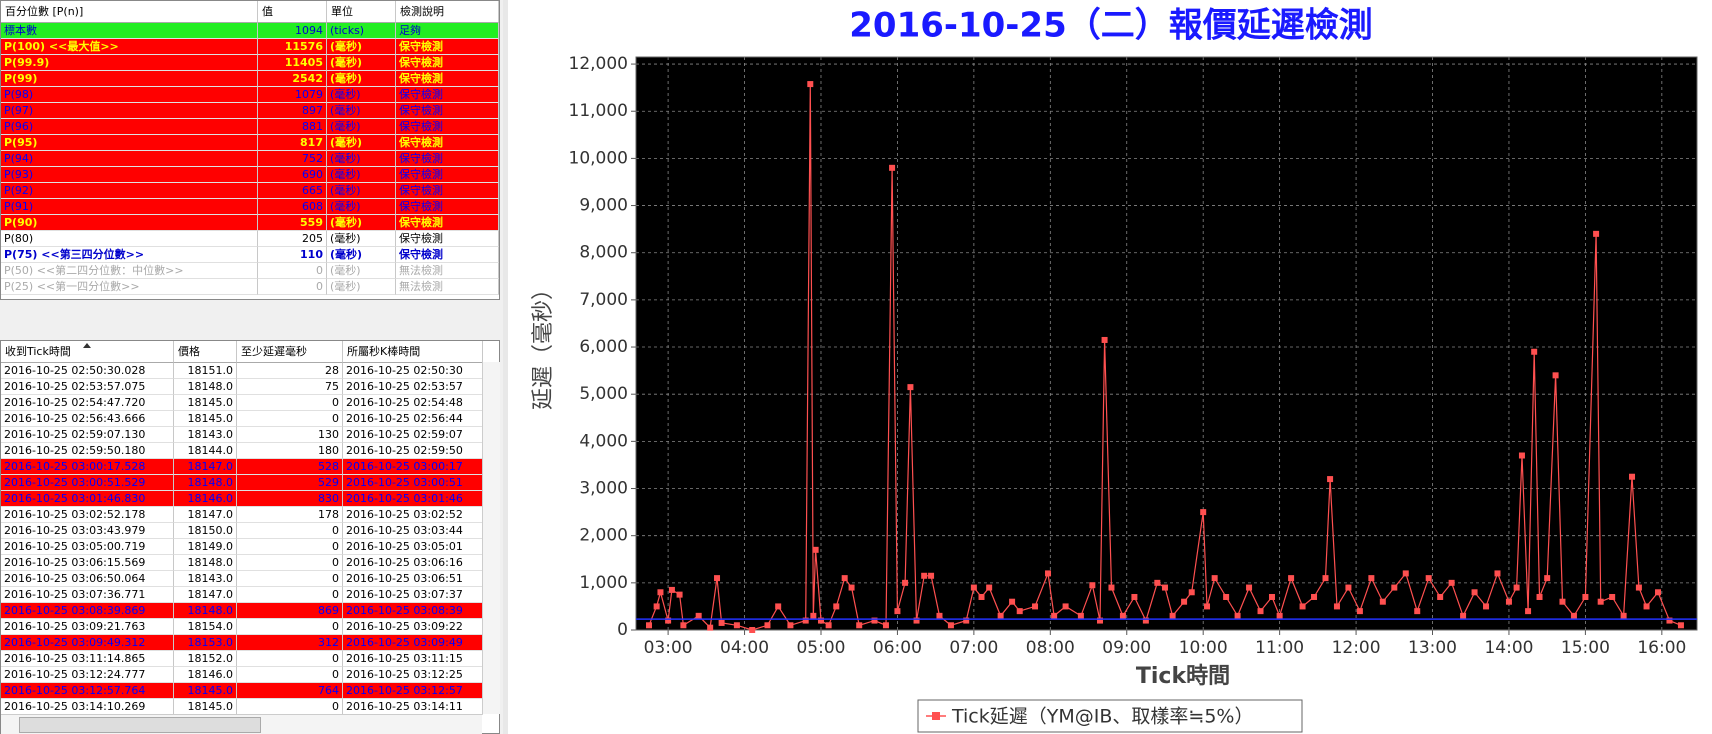 The image size is (1712, 734). I want to click on table-cell: 11576, so click(292, 47).